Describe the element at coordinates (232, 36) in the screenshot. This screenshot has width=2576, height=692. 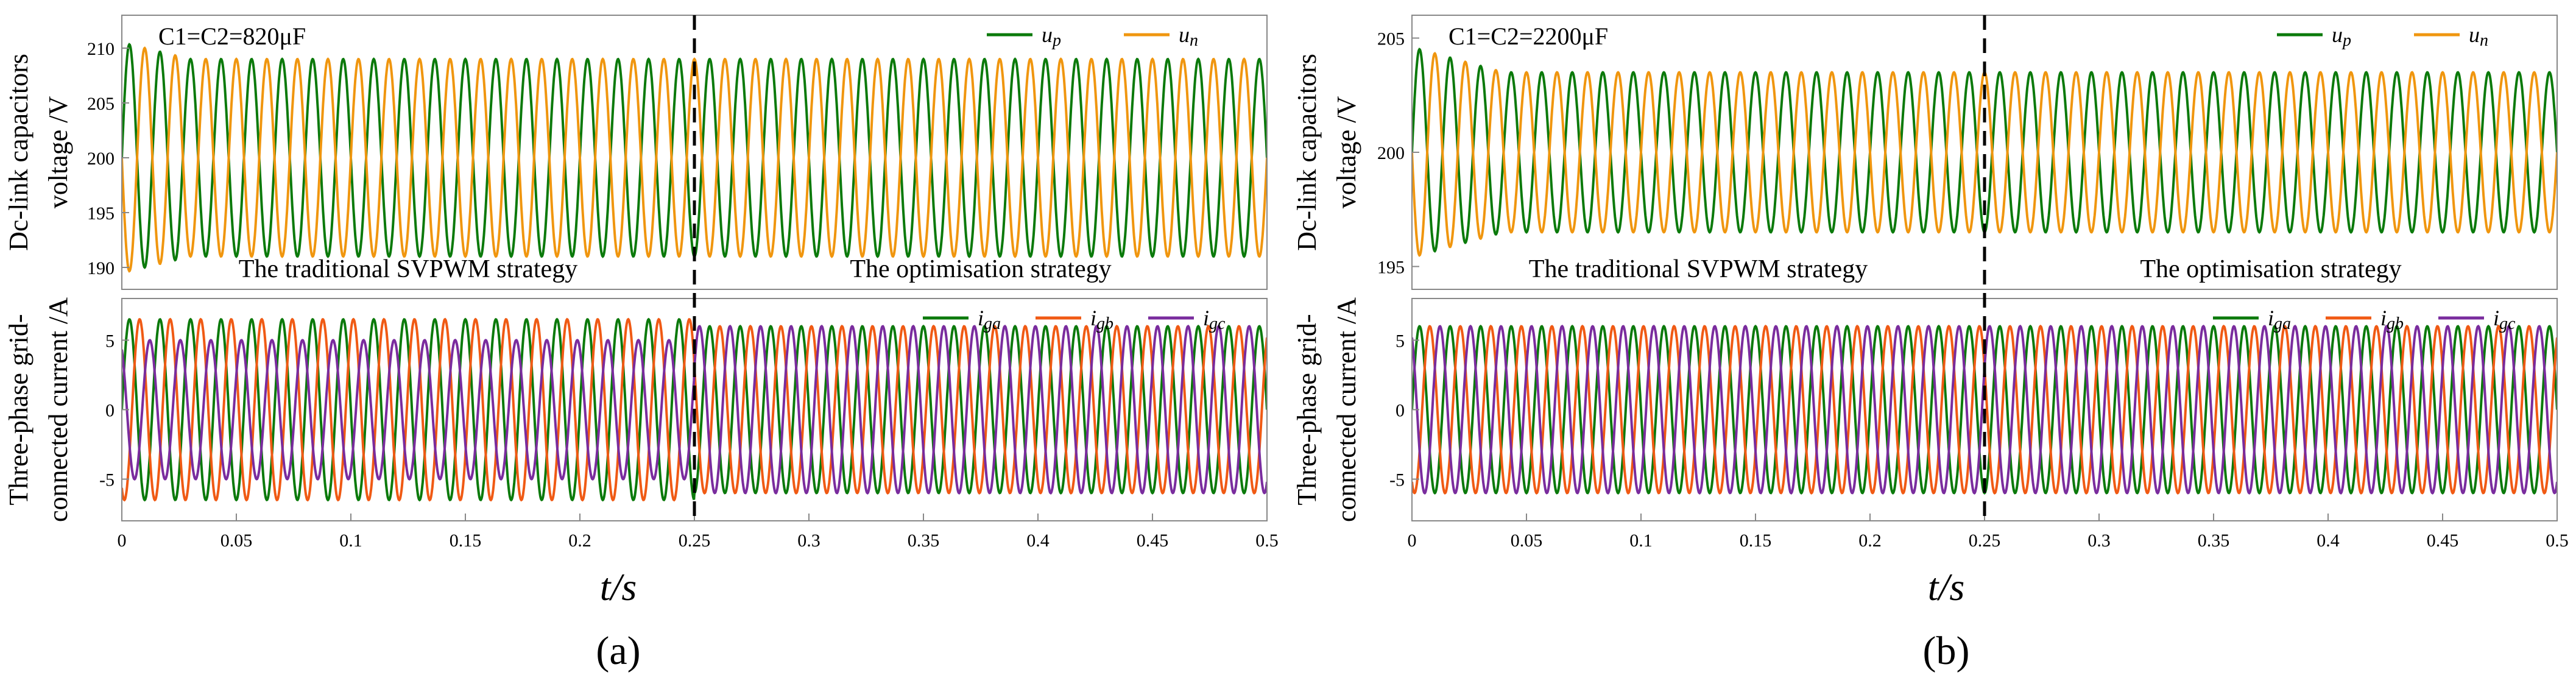
I see `capacitance-label: C1=C2=820μF` at that location.